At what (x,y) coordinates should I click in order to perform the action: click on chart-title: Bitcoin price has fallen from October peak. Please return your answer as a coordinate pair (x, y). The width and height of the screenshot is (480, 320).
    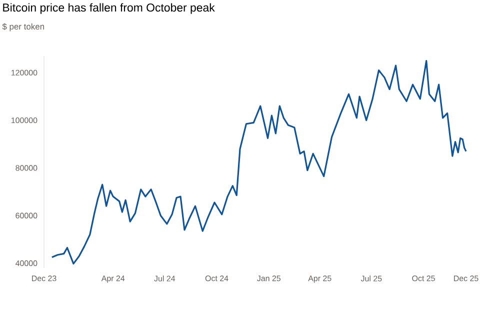
    Looking at the image, I should click on (109, 8).